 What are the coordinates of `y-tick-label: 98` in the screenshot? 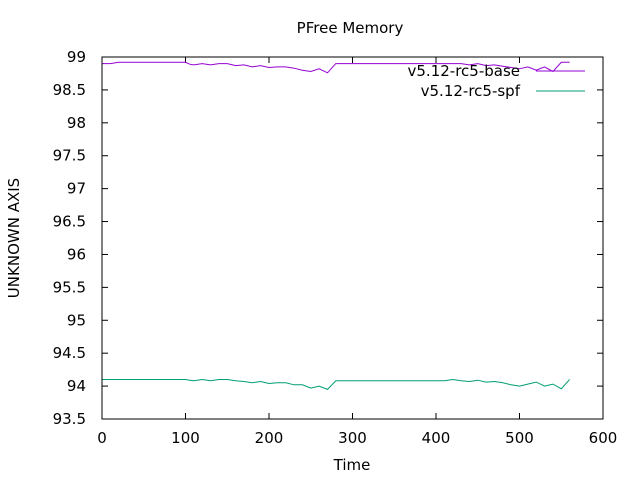 It's located at (76, 123).